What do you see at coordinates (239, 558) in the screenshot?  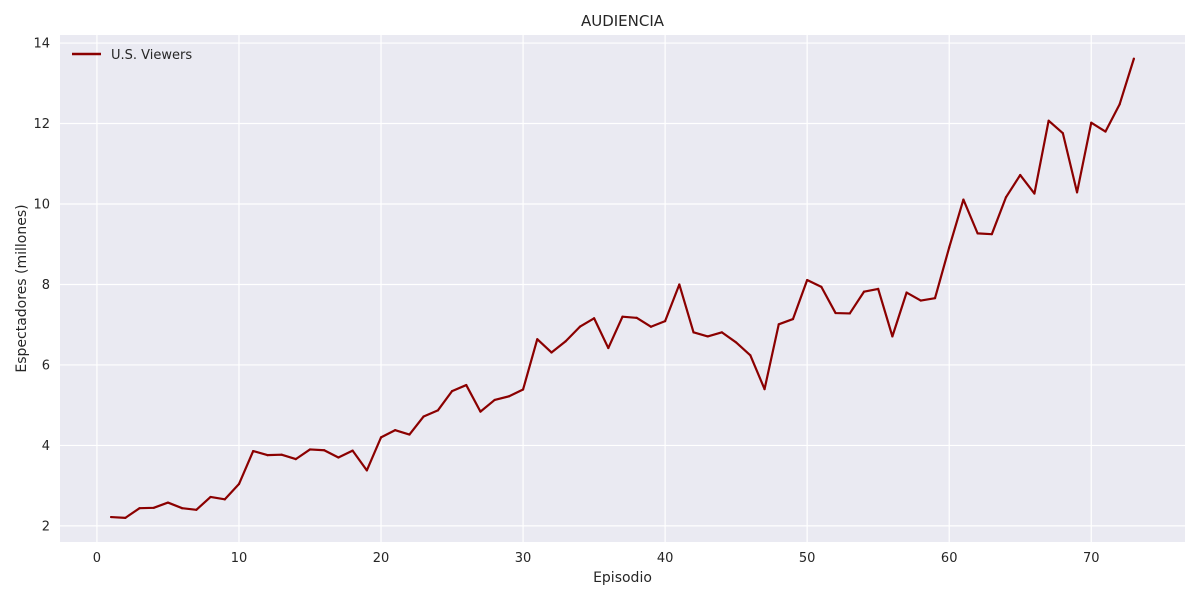 I see `x-tick-label: 10` at bounding box center [239, 558].